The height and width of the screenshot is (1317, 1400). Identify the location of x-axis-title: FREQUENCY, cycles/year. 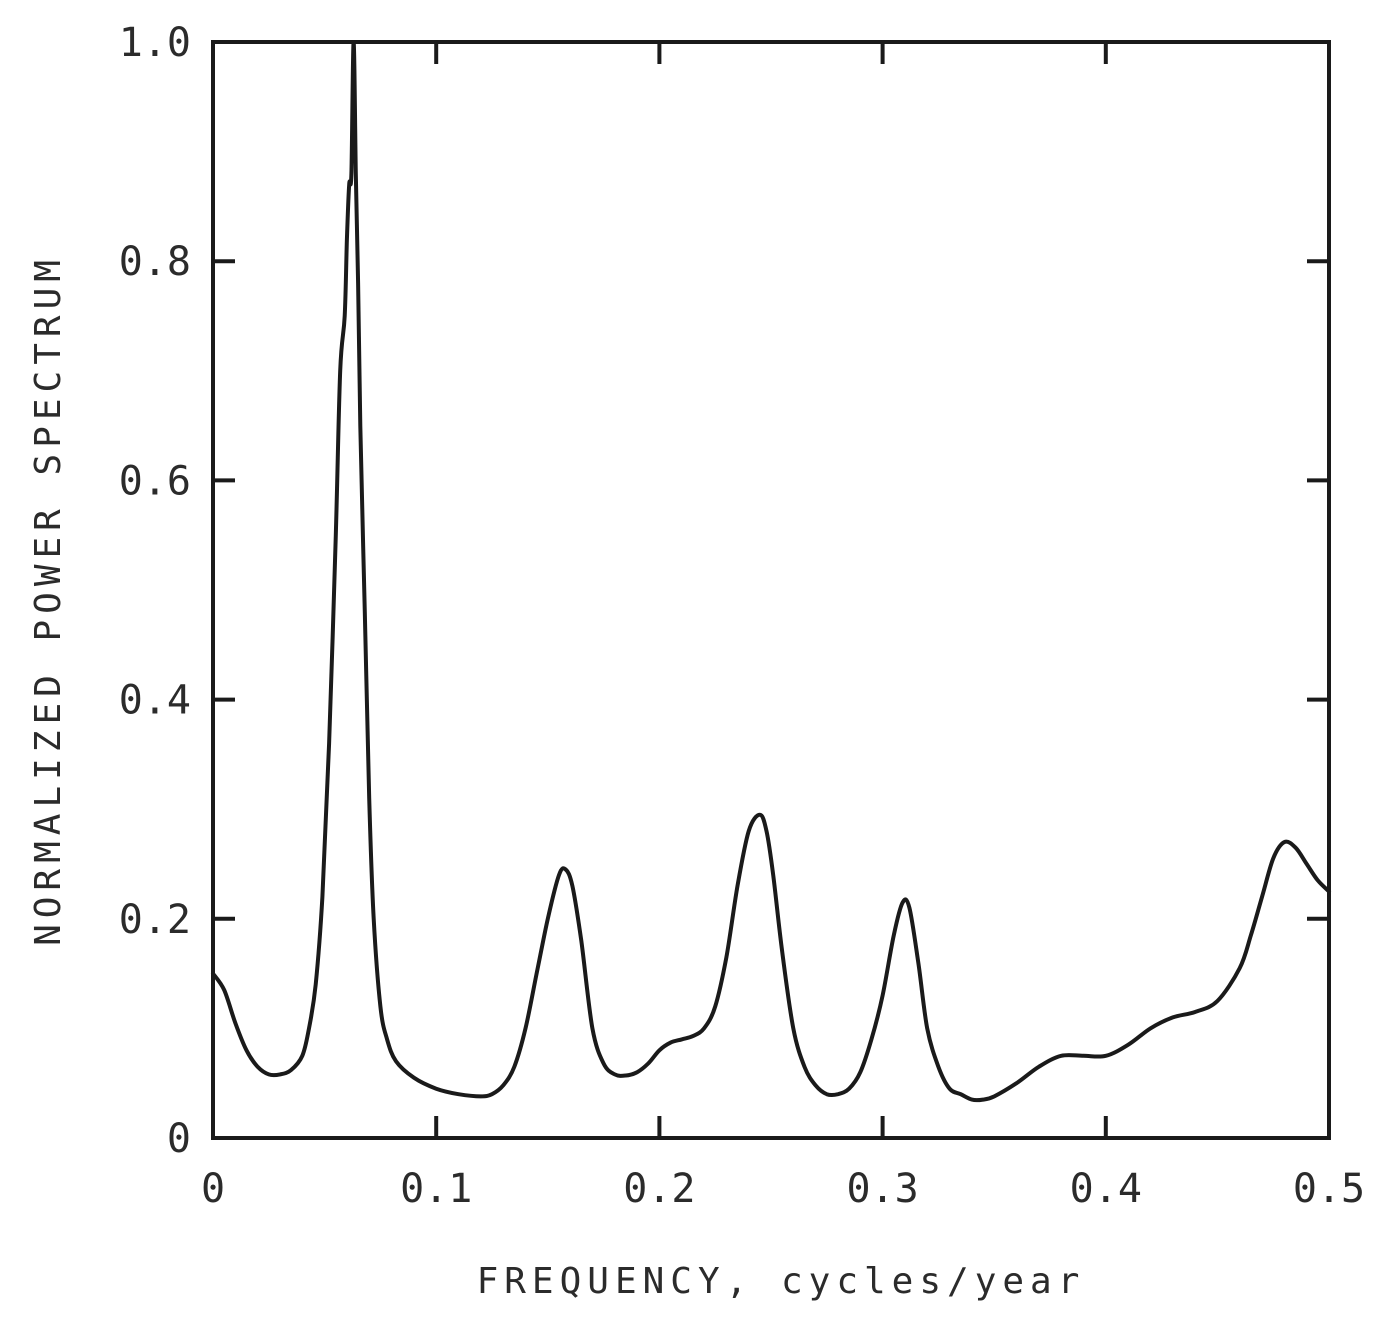
(781, 1281).